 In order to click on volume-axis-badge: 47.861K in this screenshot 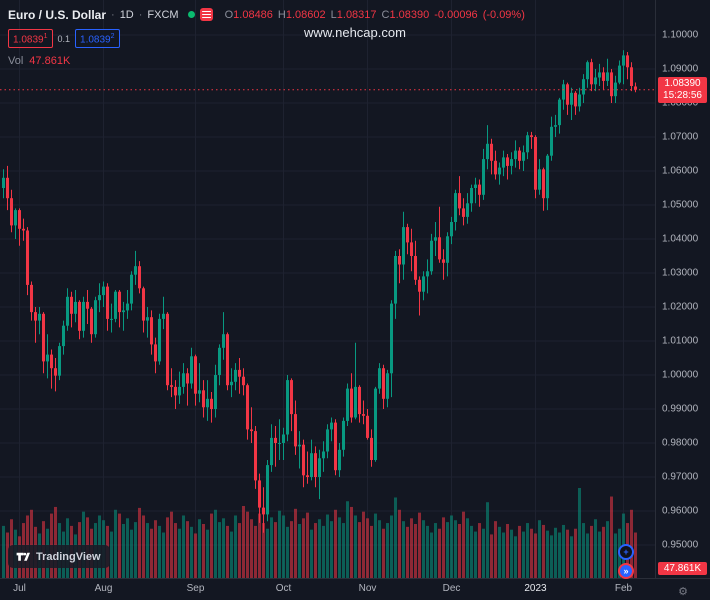, I will do `click(682, 568)`.